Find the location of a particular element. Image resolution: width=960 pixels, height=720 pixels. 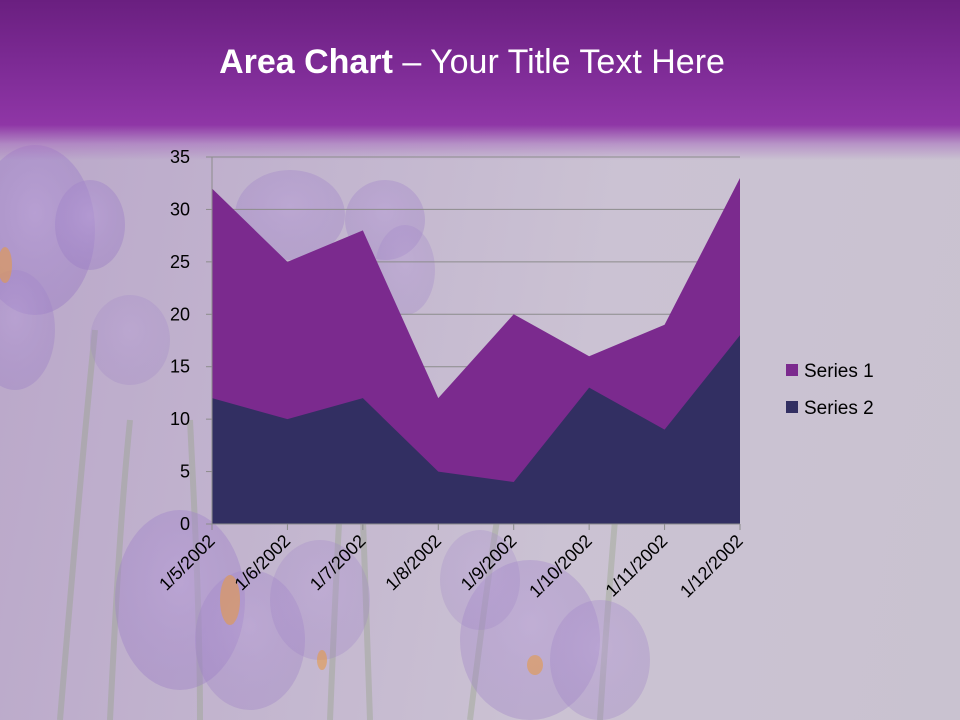

x-tick-label: 1/12/2002 is located at coordinates (711, 566).